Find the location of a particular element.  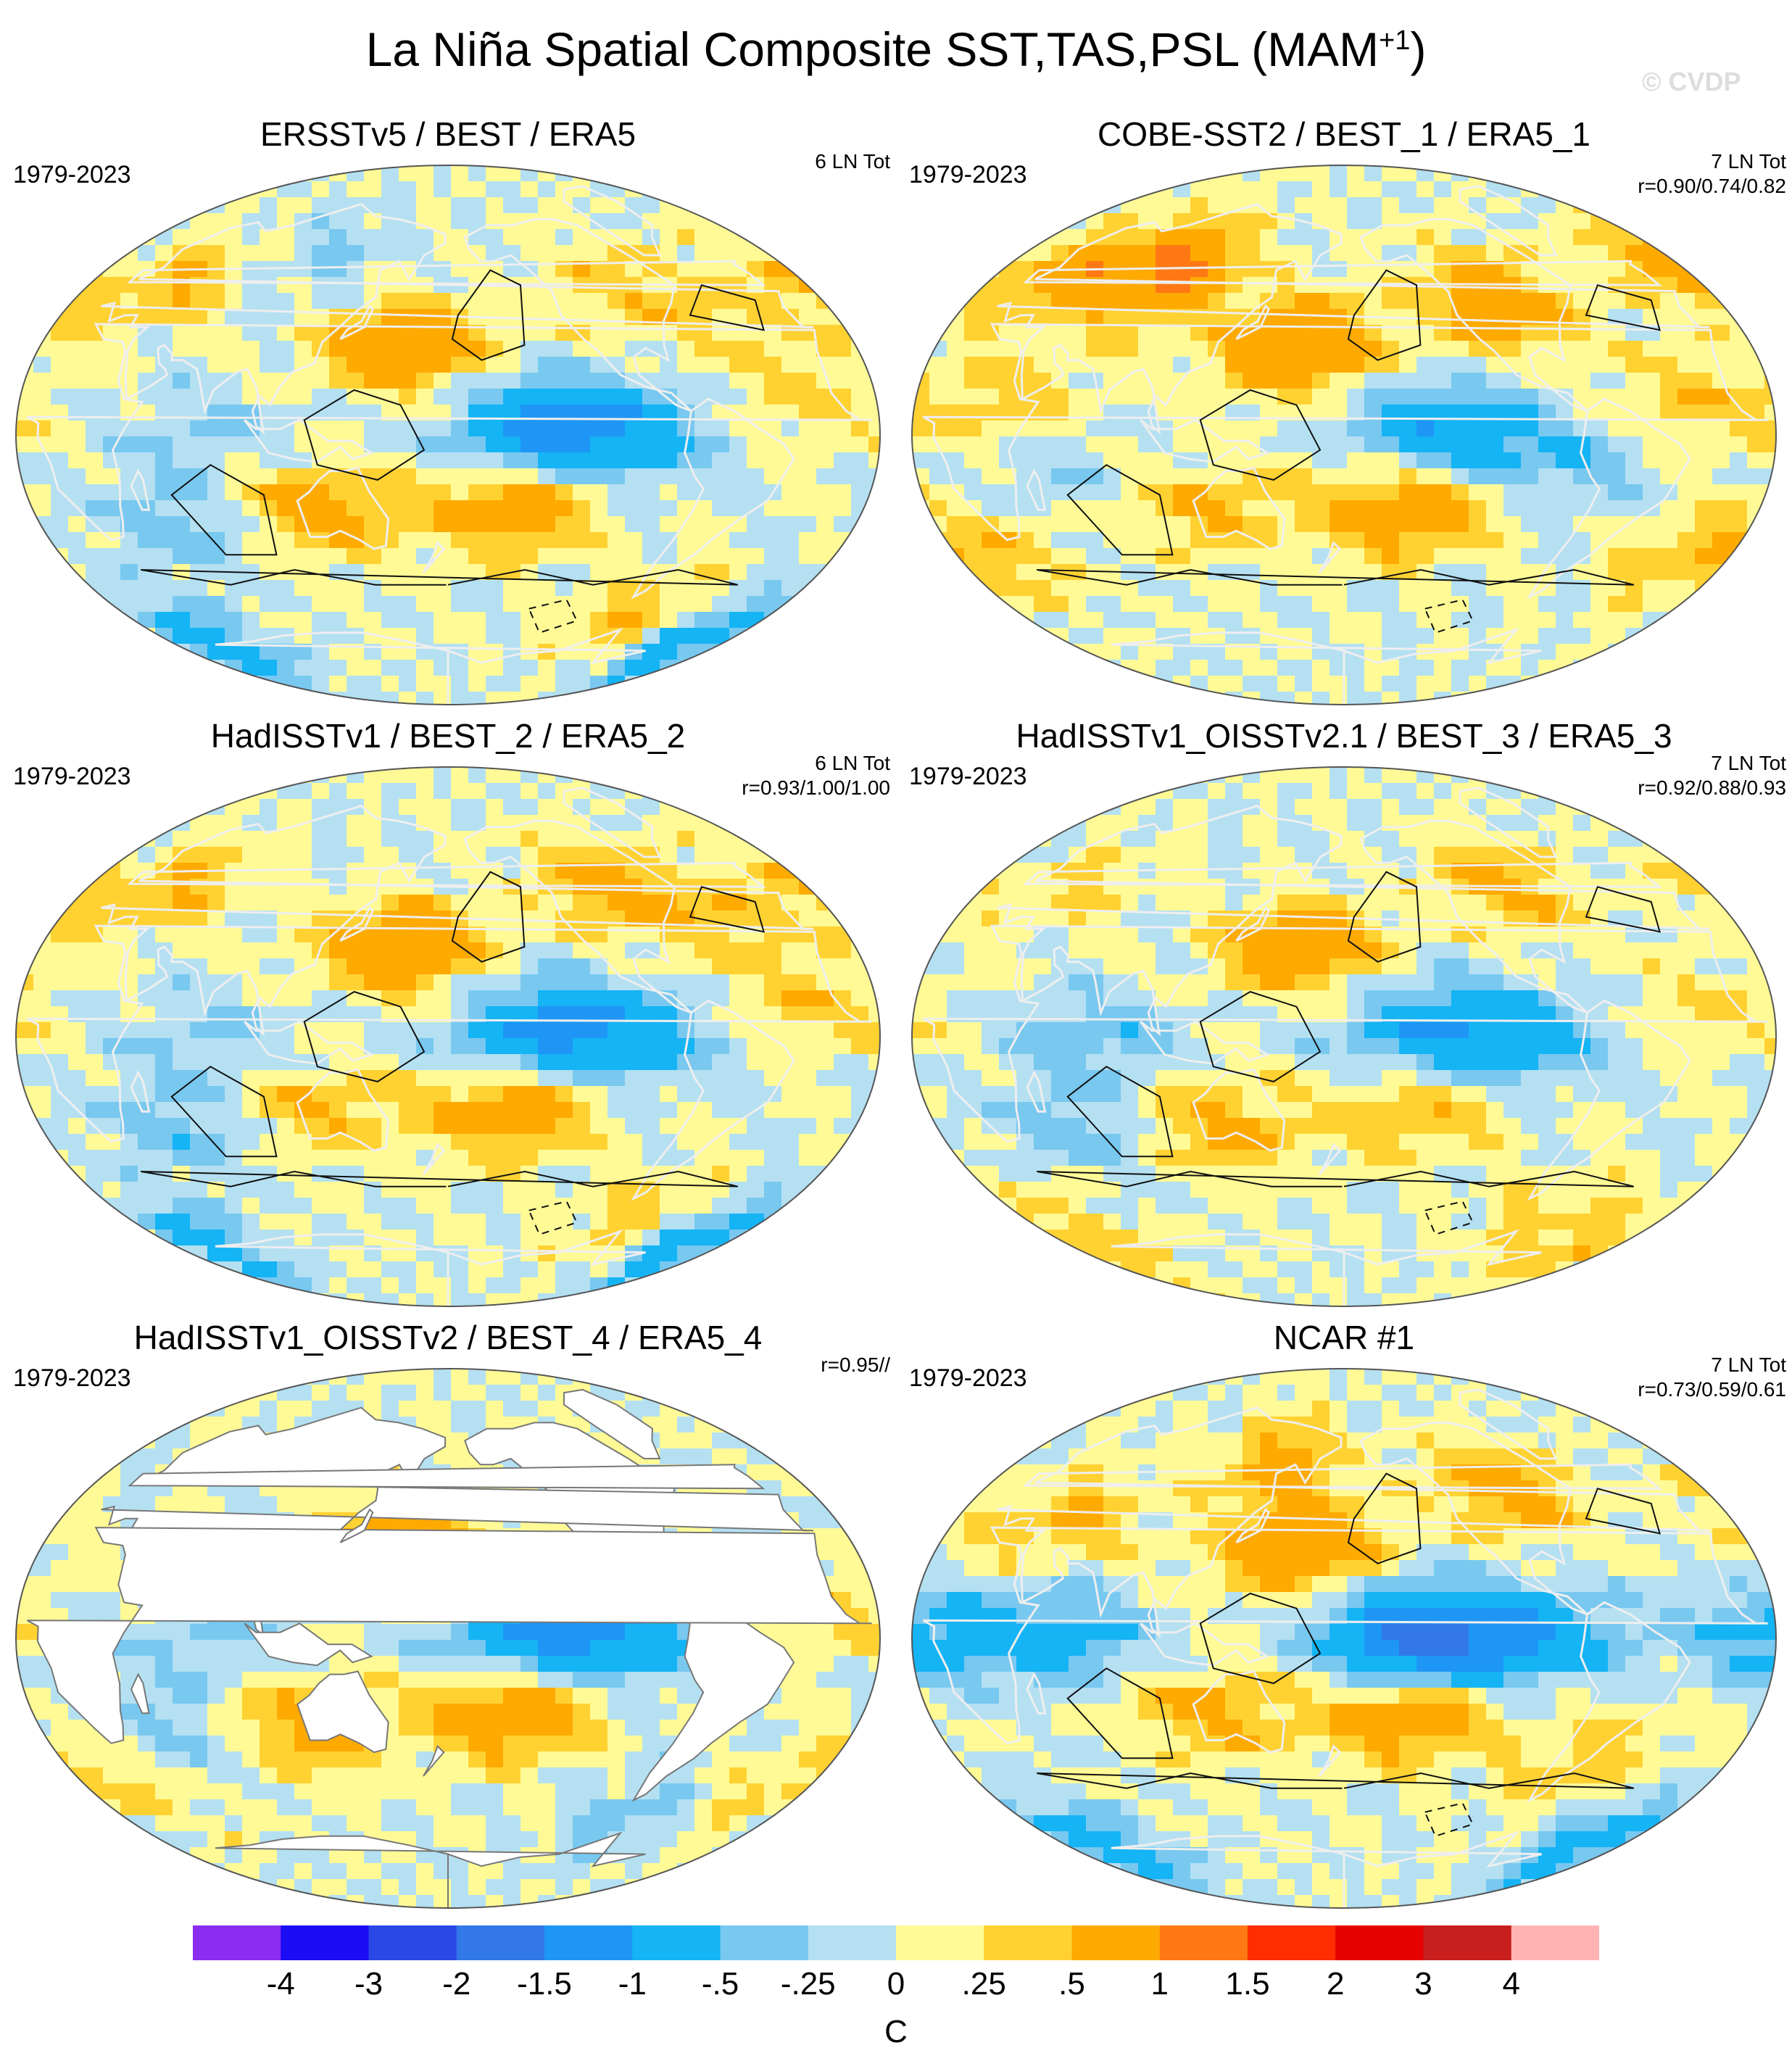

stats-line: 6 LN Tot is located at coordinates (853, 161).